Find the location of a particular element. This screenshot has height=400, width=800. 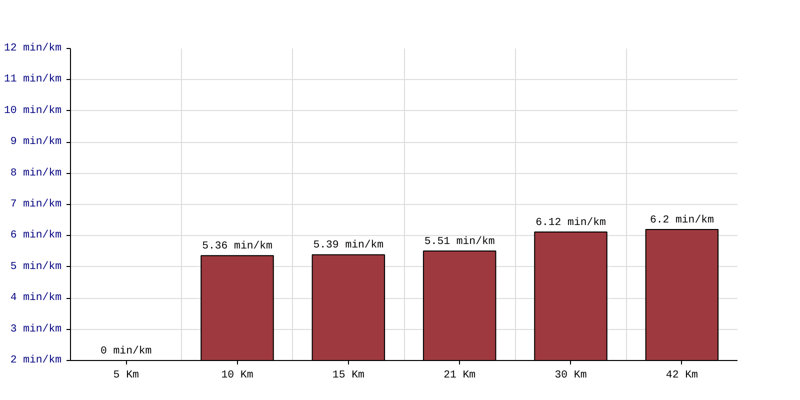

data-label: 5.51 min/km is located at coordinates (459, 242).